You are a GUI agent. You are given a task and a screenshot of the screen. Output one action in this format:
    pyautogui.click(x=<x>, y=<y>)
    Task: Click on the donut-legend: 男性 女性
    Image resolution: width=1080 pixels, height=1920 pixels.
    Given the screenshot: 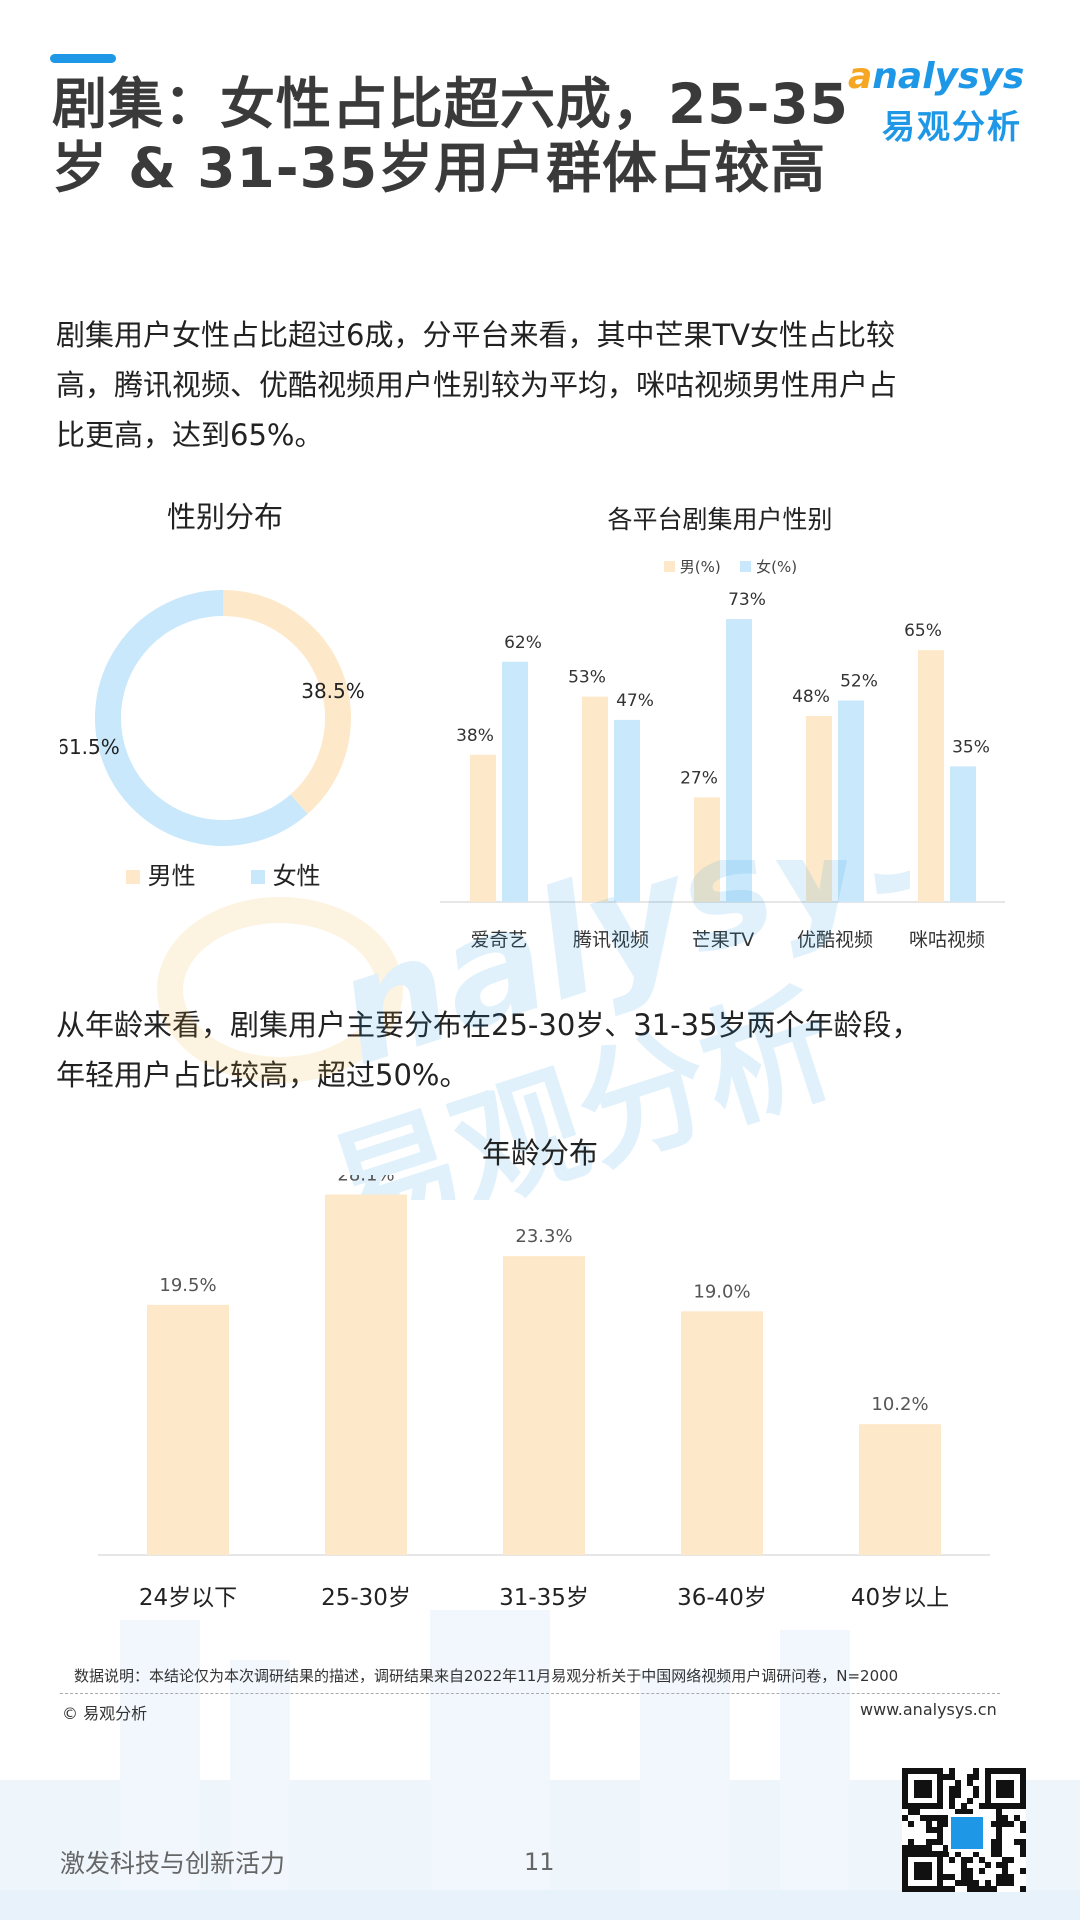 What is the action you would take?
    pyautogui.click(x=256, y=873)
    